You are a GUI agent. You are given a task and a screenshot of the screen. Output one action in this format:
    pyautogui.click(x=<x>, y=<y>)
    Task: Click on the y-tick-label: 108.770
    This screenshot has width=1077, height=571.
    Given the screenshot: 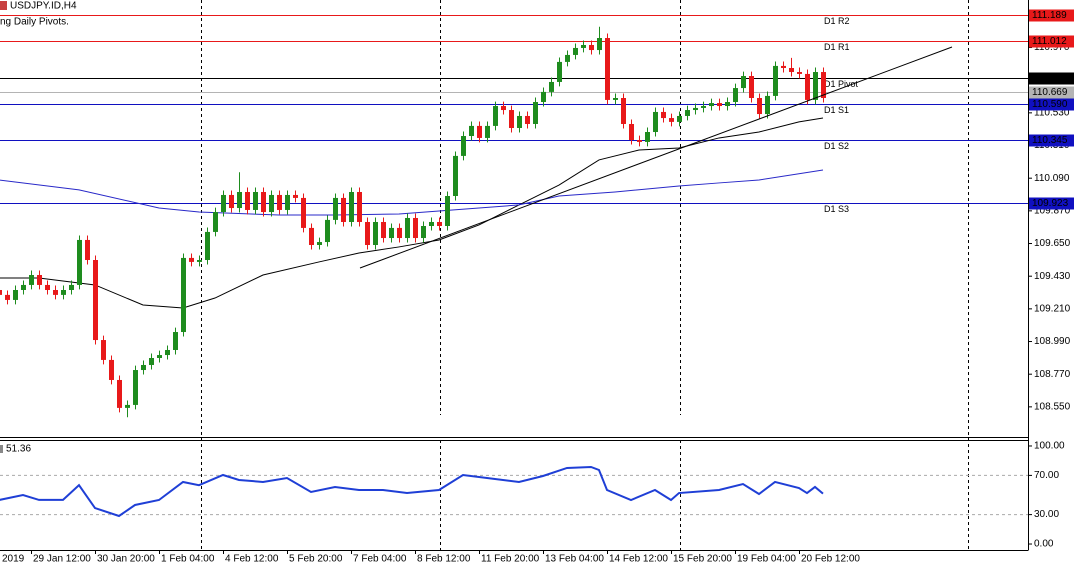 What is the action you would take?
    pyautogui.click(x=1052, y=374)
    